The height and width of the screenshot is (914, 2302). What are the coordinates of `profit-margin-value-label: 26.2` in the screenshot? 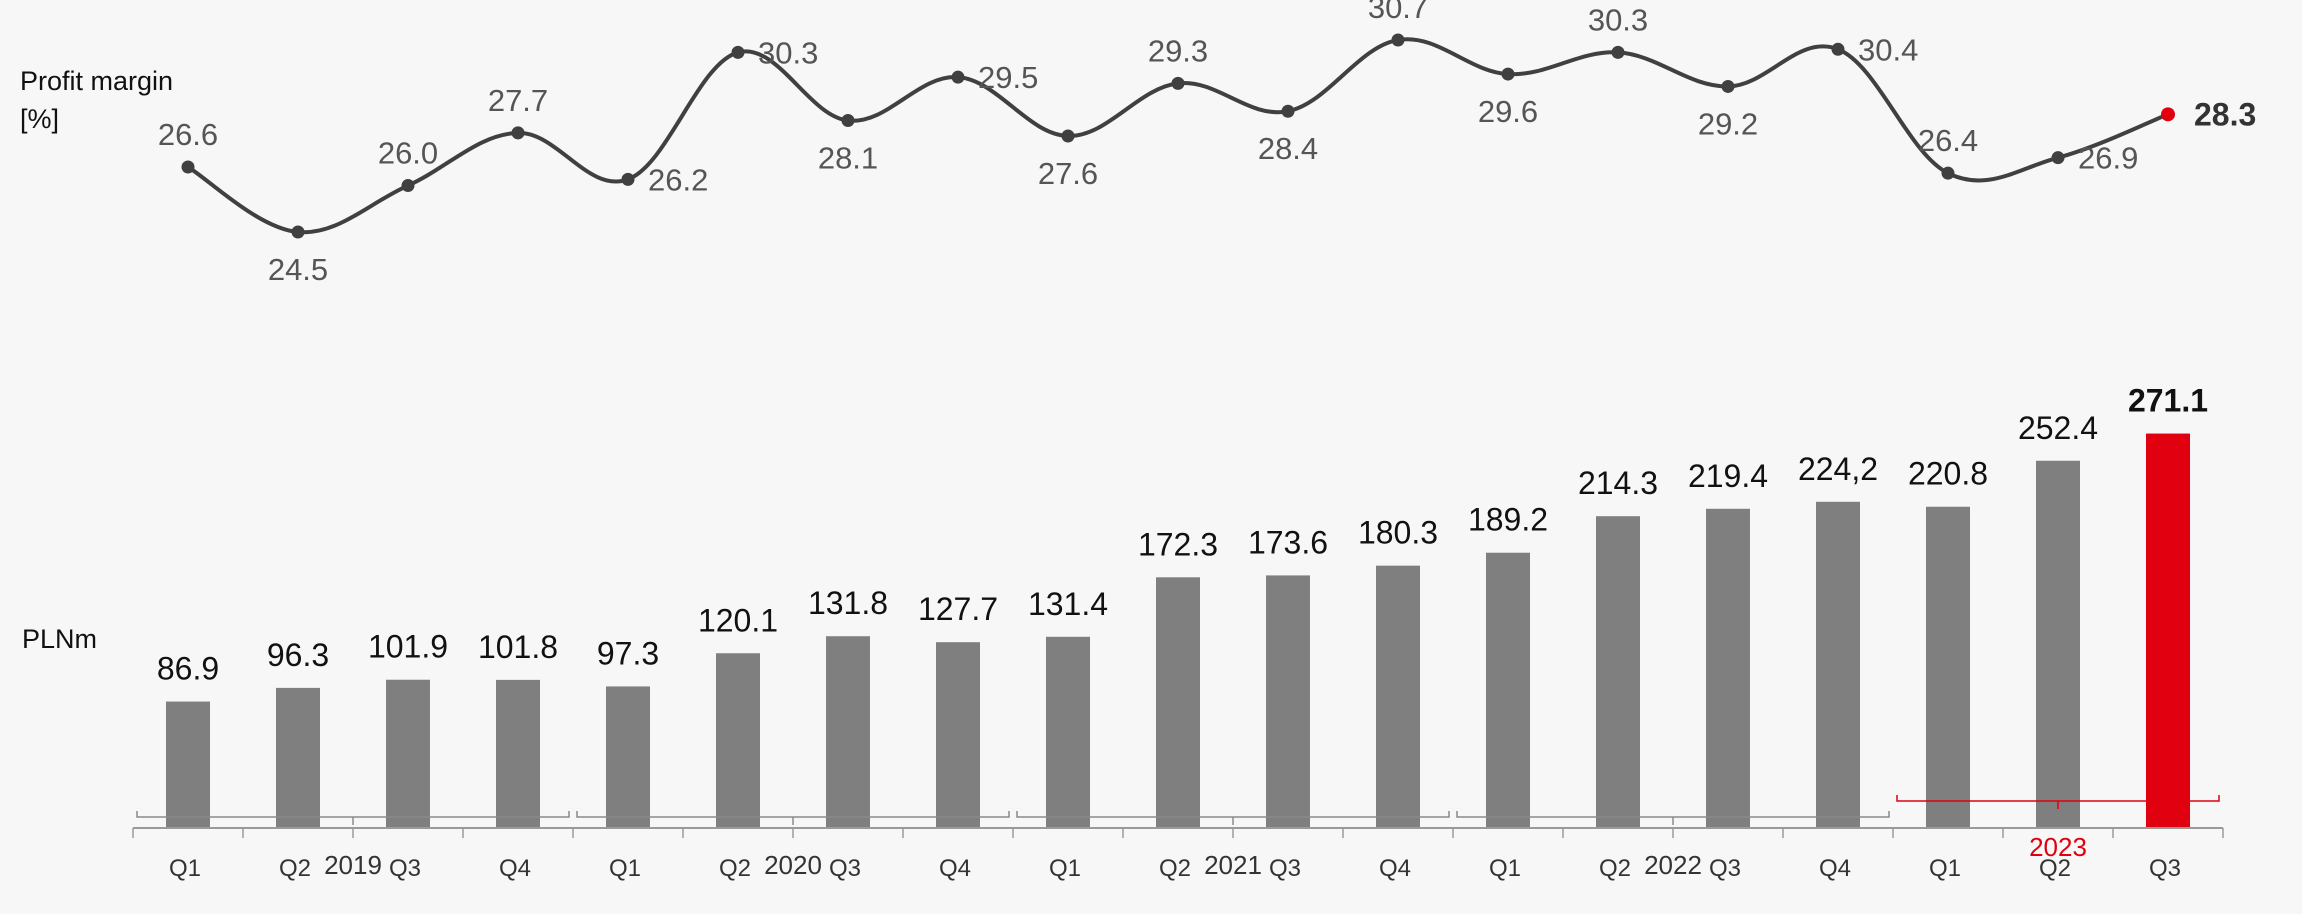 It's located at (678, 179).